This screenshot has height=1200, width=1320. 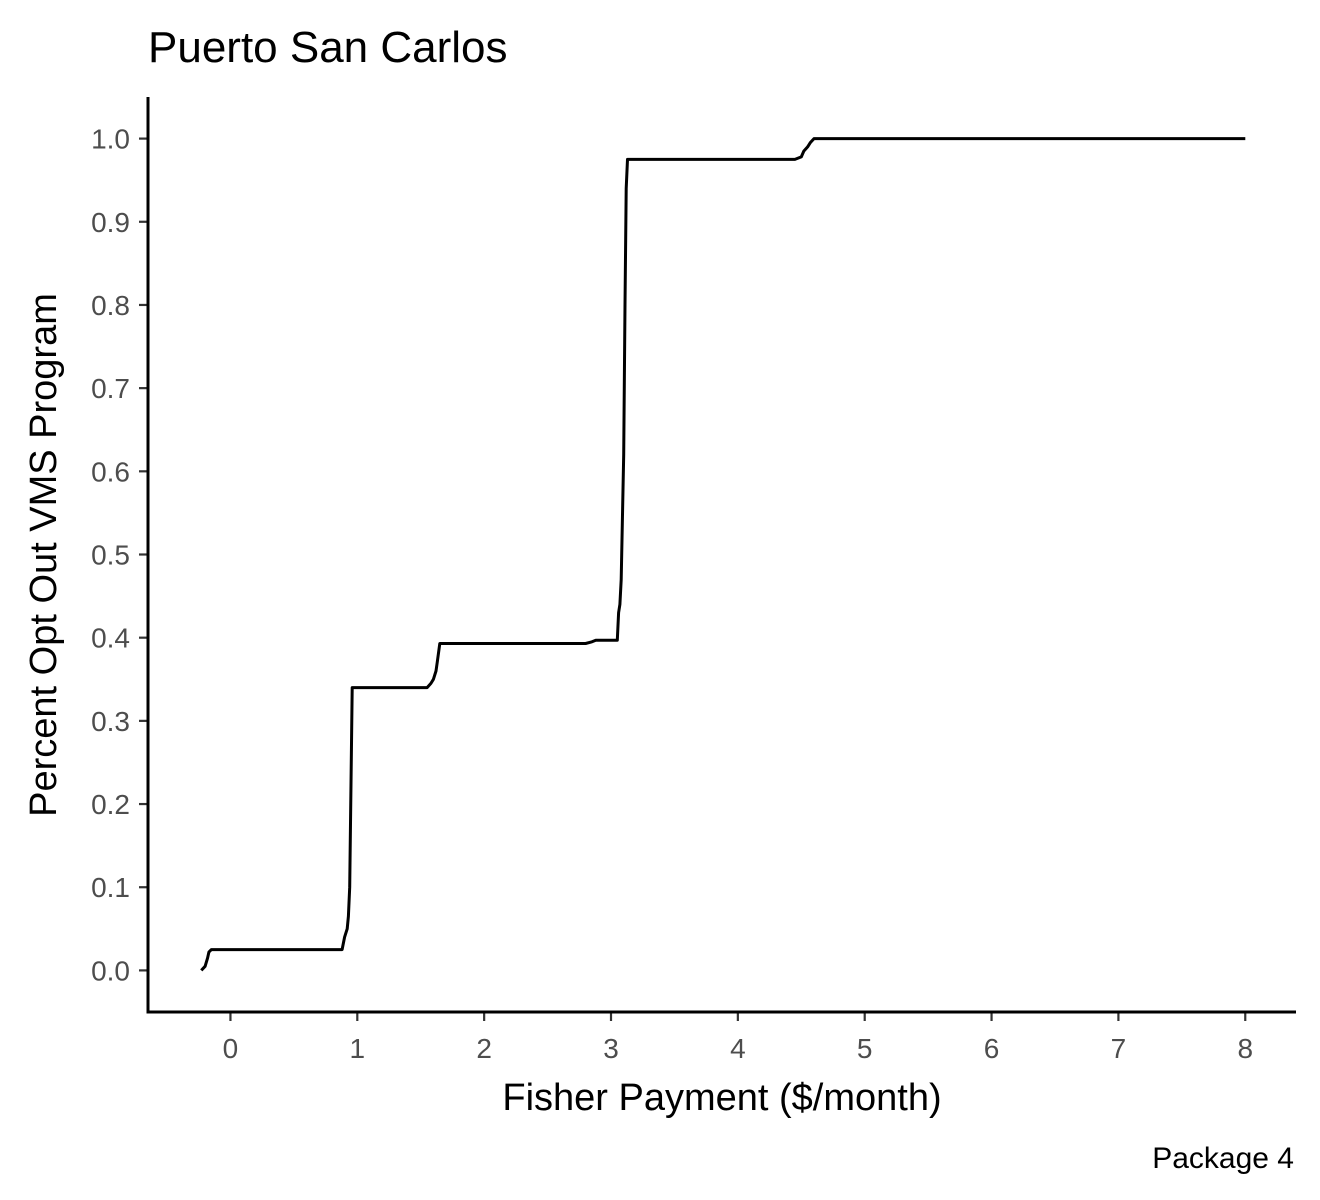 What do you see at coordinates (110, 804) in the screenshot?
I see `y-tick-label: 0.2` at bounding box center [110, 804].